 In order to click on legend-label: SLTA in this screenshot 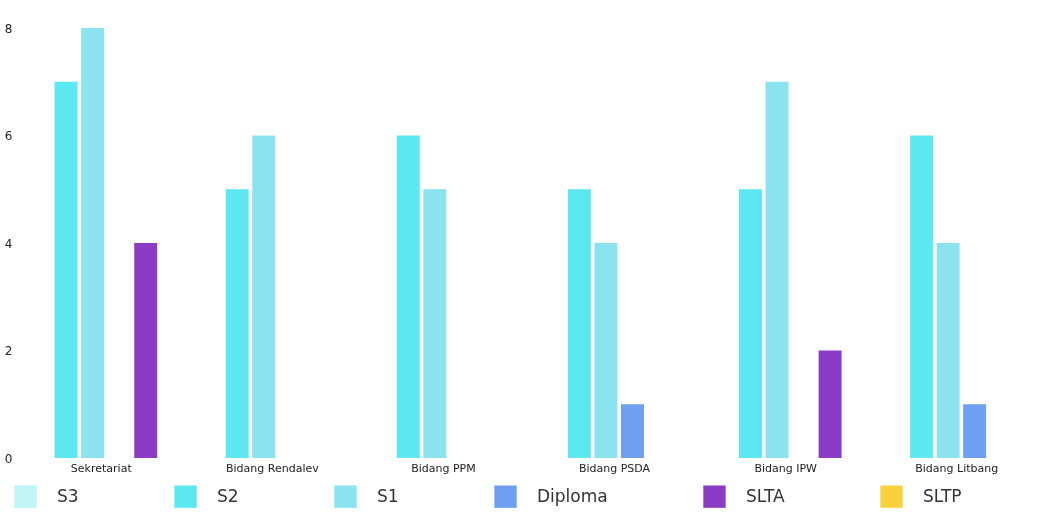, I will do `click(765, 495)`.